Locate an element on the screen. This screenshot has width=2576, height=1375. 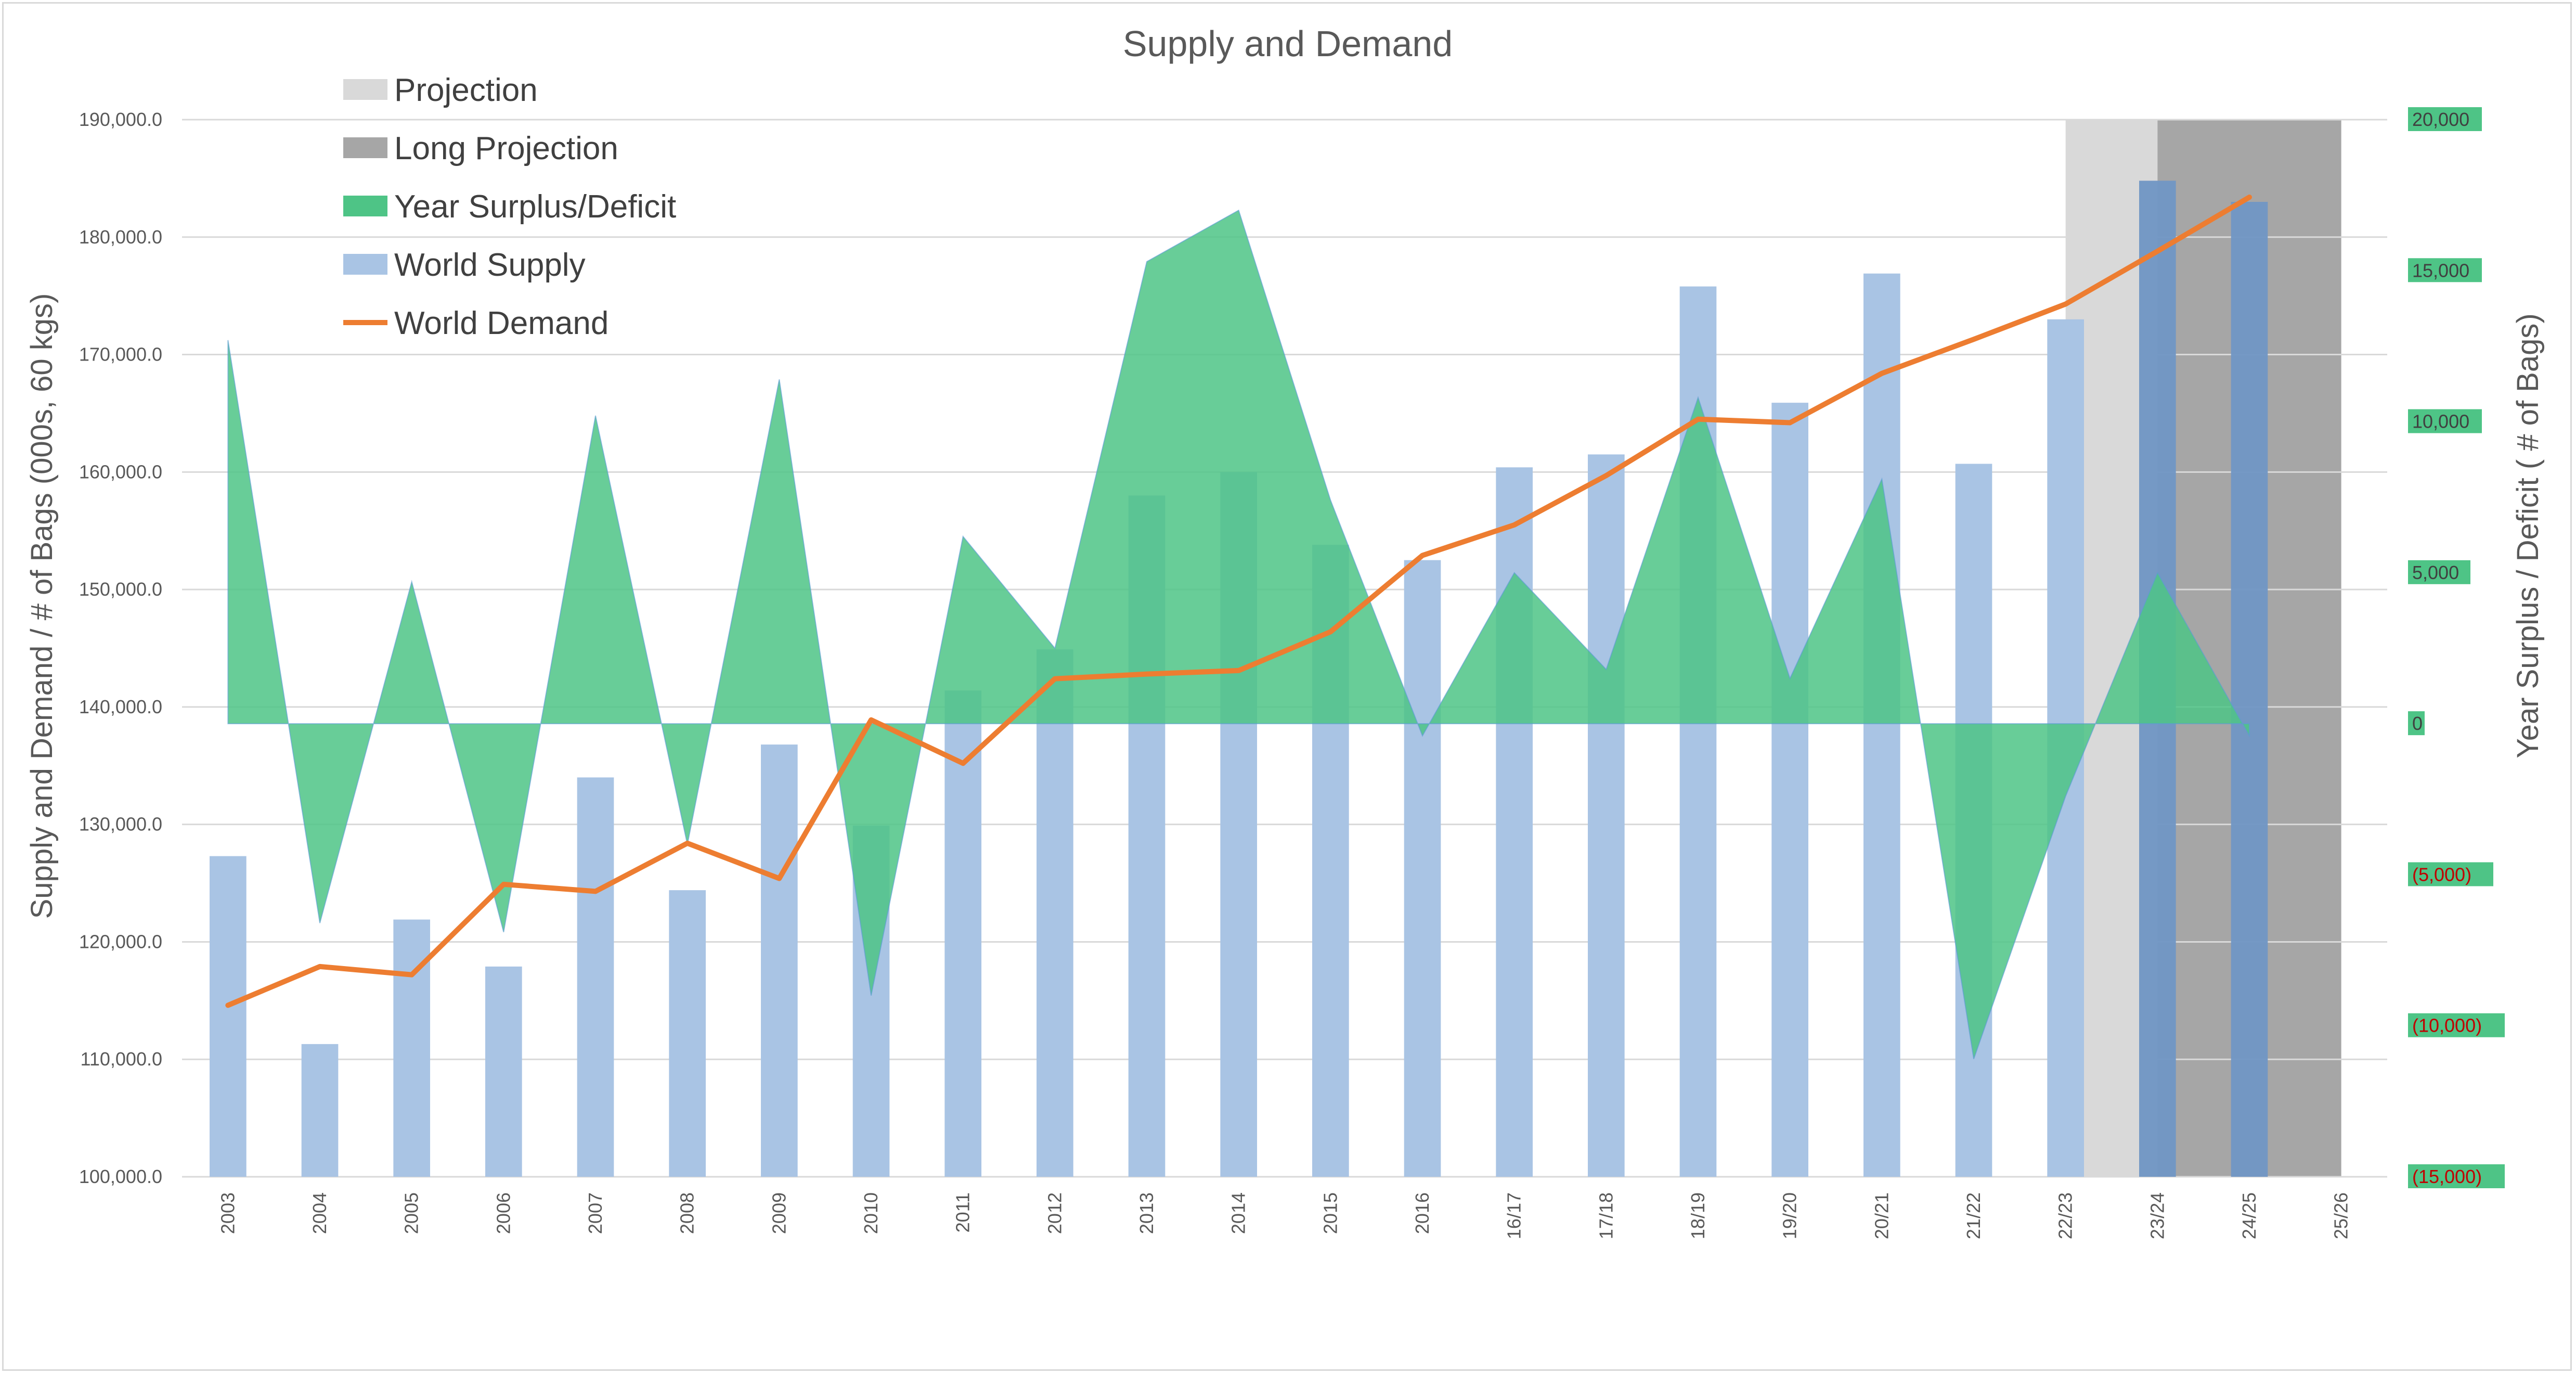
x-tick-label: 2007 is located at coordinates (595, 1213).